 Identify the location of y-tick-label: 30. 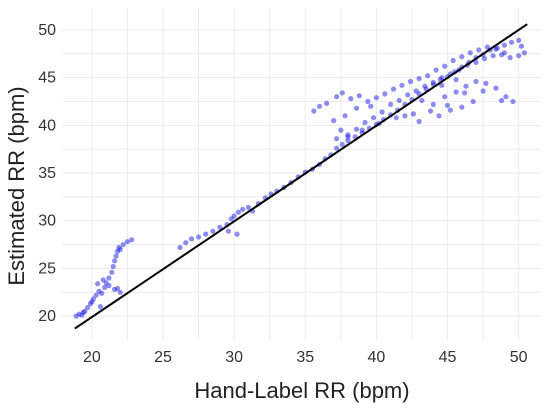
(47, 221).